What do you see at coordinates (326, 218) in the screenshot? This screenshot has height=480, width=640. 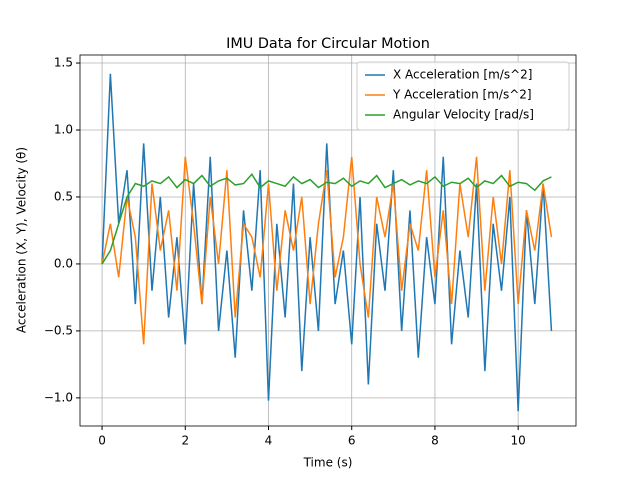 I see `data-line` at bounding box center [326, 218].